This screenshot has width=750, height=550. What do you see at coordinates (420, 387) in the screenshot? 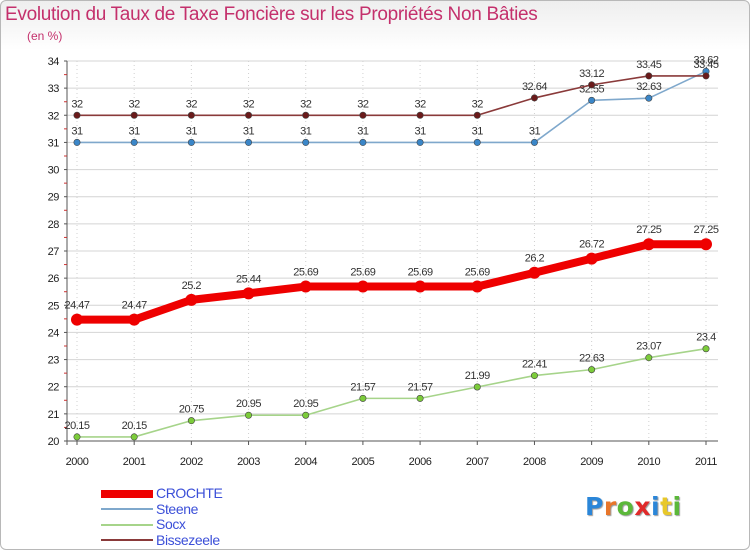
I see `data-label: 21.57` at bounding box center [420, 387].